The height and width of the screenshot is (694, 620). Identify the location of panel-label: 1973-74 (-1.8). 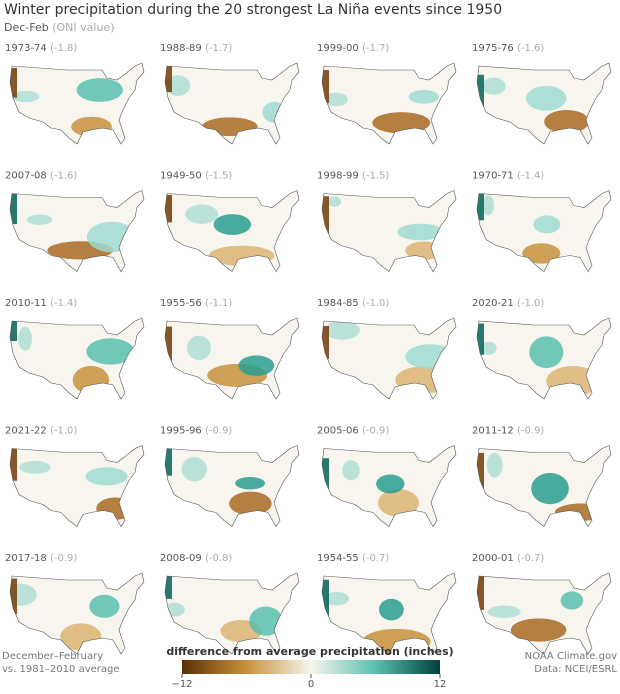
(41, 48).